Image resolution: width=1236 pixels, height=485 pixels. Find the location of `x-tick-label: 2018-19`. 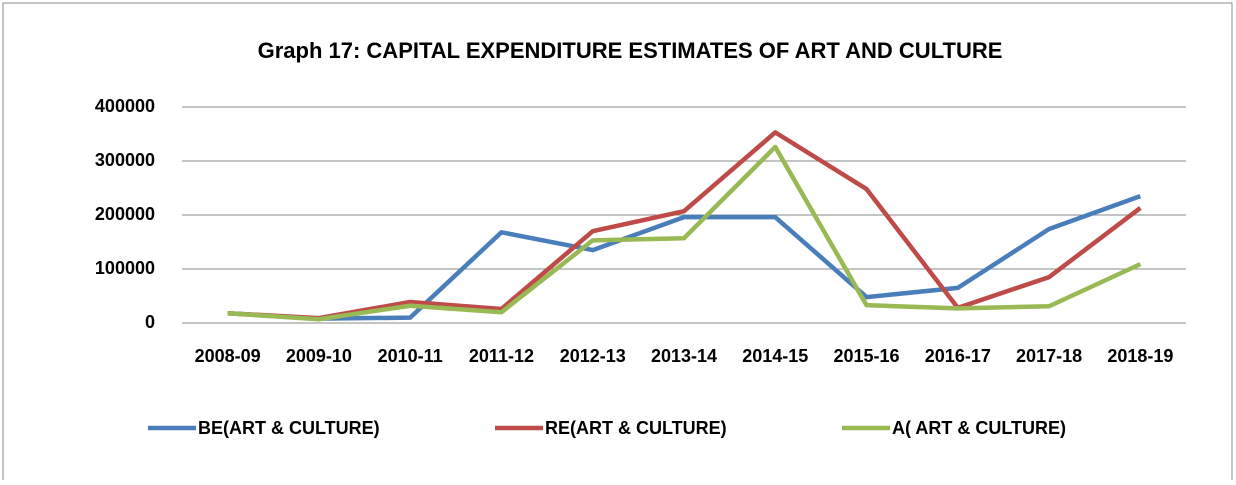

x-tick-label: 2018-19 is located at coordinates (1140, 356).